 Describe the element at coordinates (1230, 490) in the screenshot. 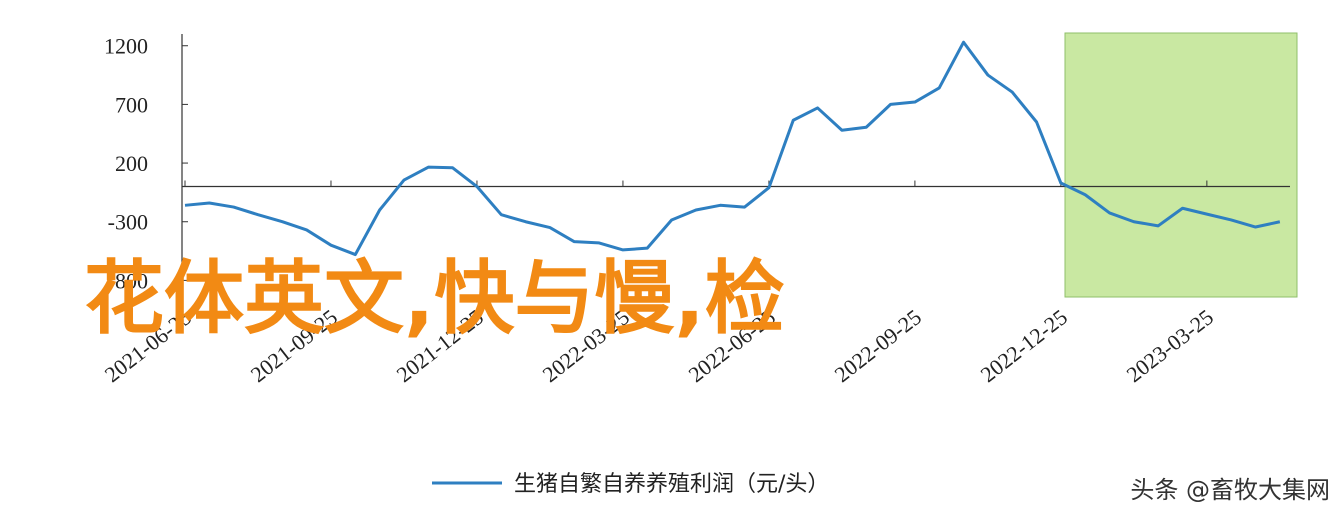

I see `watermark: 头条 @畜牧大集网` at that location.